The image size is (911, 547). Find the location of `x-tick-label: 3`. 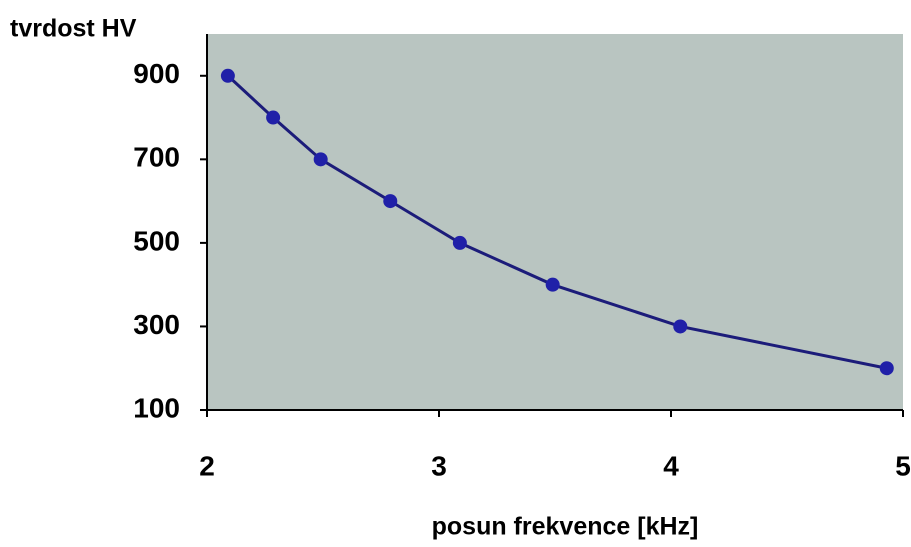

x-tick-label: 3 is located at coordinates (439, 465).